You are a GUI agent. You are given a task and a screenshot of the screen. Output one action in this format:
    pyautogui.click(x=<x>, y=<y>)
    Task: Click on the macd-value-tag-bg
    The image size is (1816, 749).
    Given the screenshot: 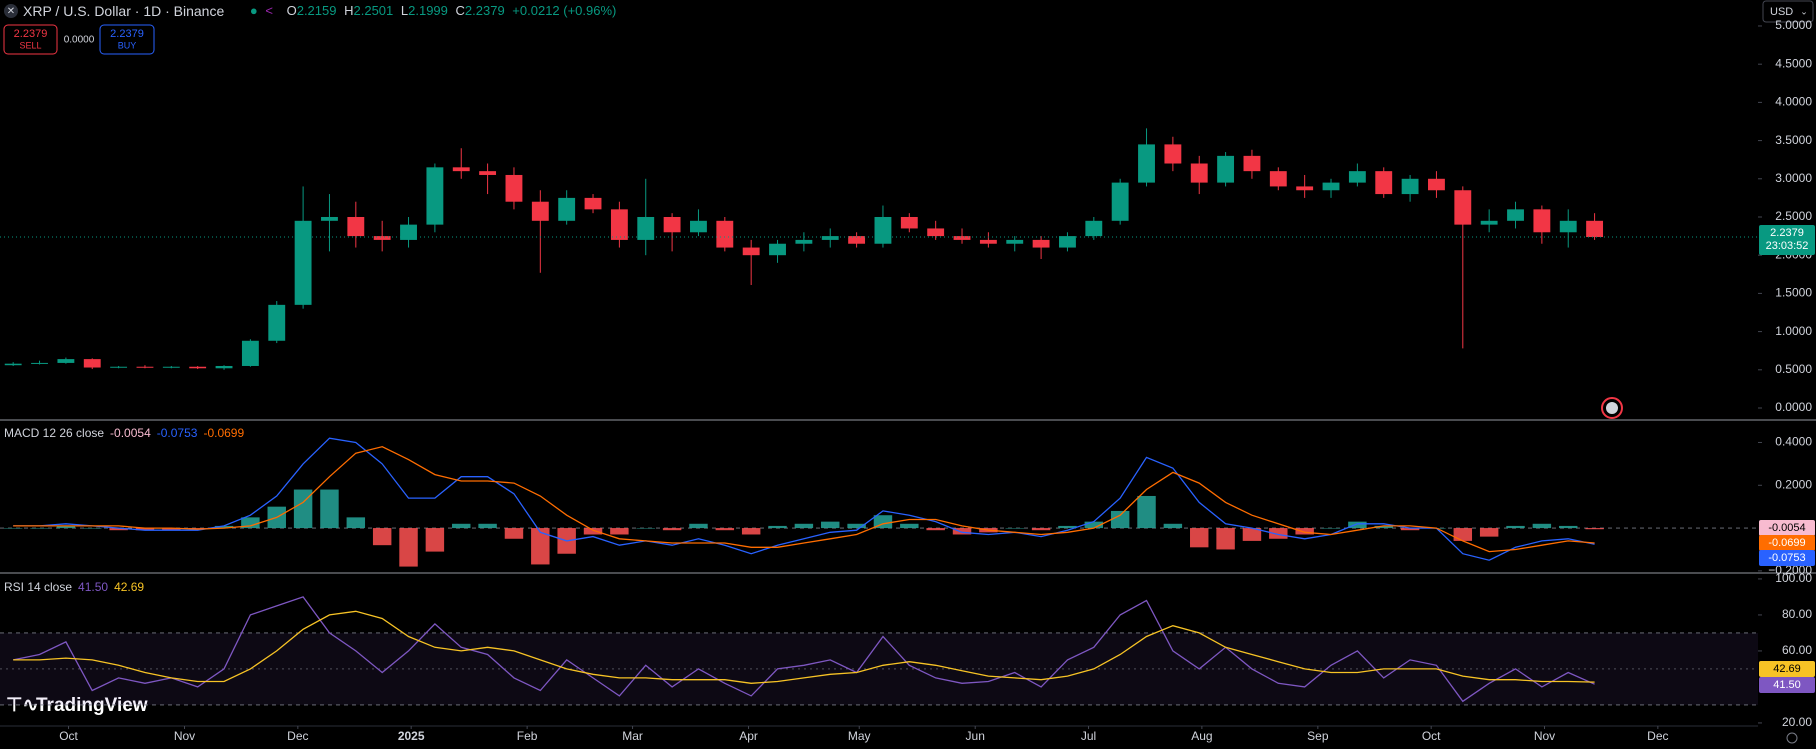 What is the action you would take?
    pyautogui.click(x=1787, y=528)
    